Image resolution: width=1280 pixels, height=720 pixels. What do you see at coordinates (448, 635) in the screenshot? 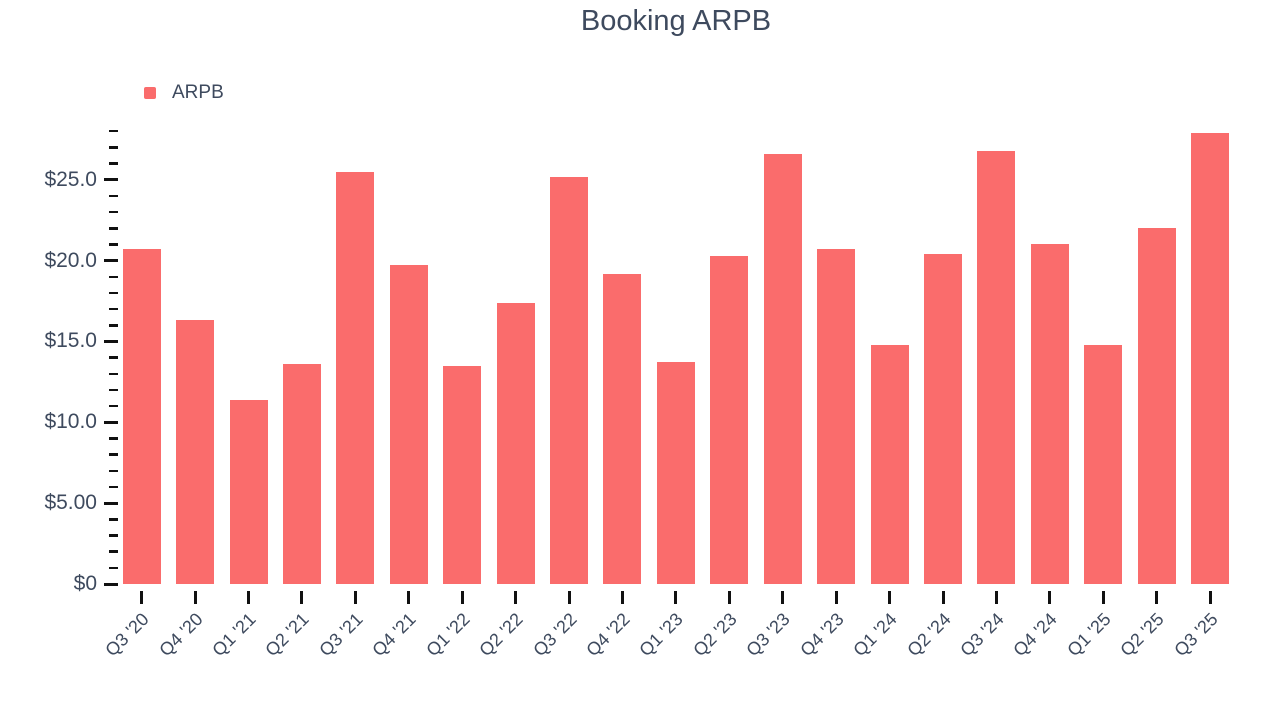
I see `x-axis-label: Q1 '22` at bounding box center [448, 635].